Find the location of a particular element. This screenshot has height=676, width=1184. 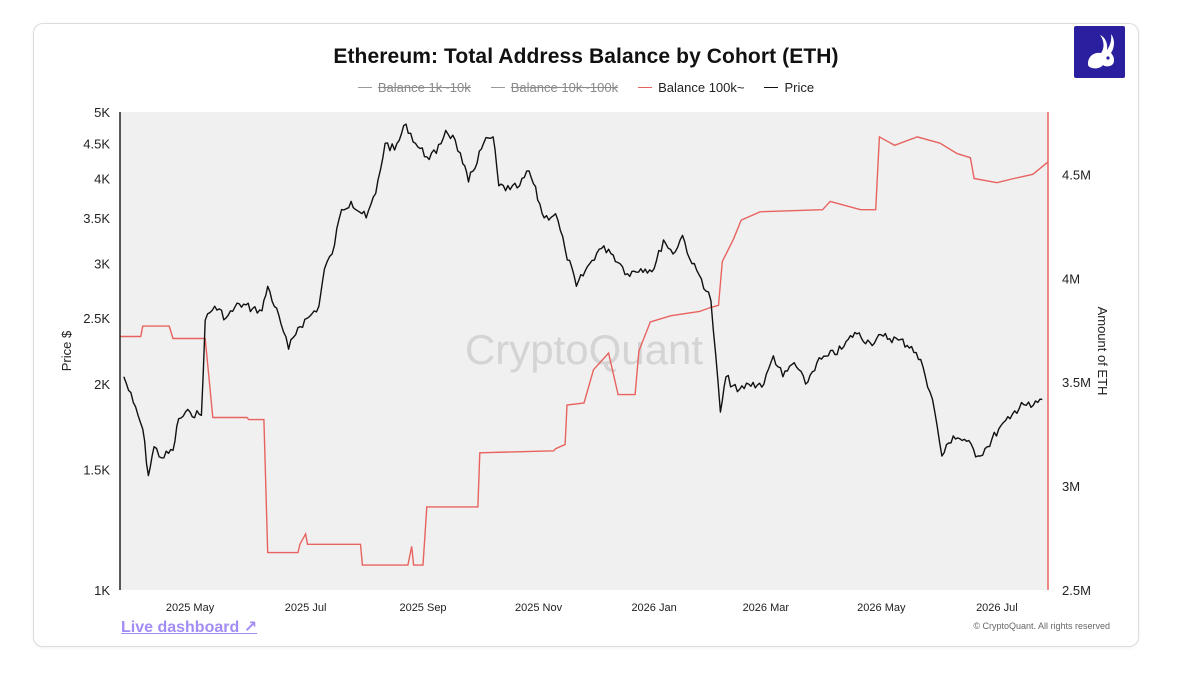

y-left-tick-label: 5K is located at coordinates (102, 112).